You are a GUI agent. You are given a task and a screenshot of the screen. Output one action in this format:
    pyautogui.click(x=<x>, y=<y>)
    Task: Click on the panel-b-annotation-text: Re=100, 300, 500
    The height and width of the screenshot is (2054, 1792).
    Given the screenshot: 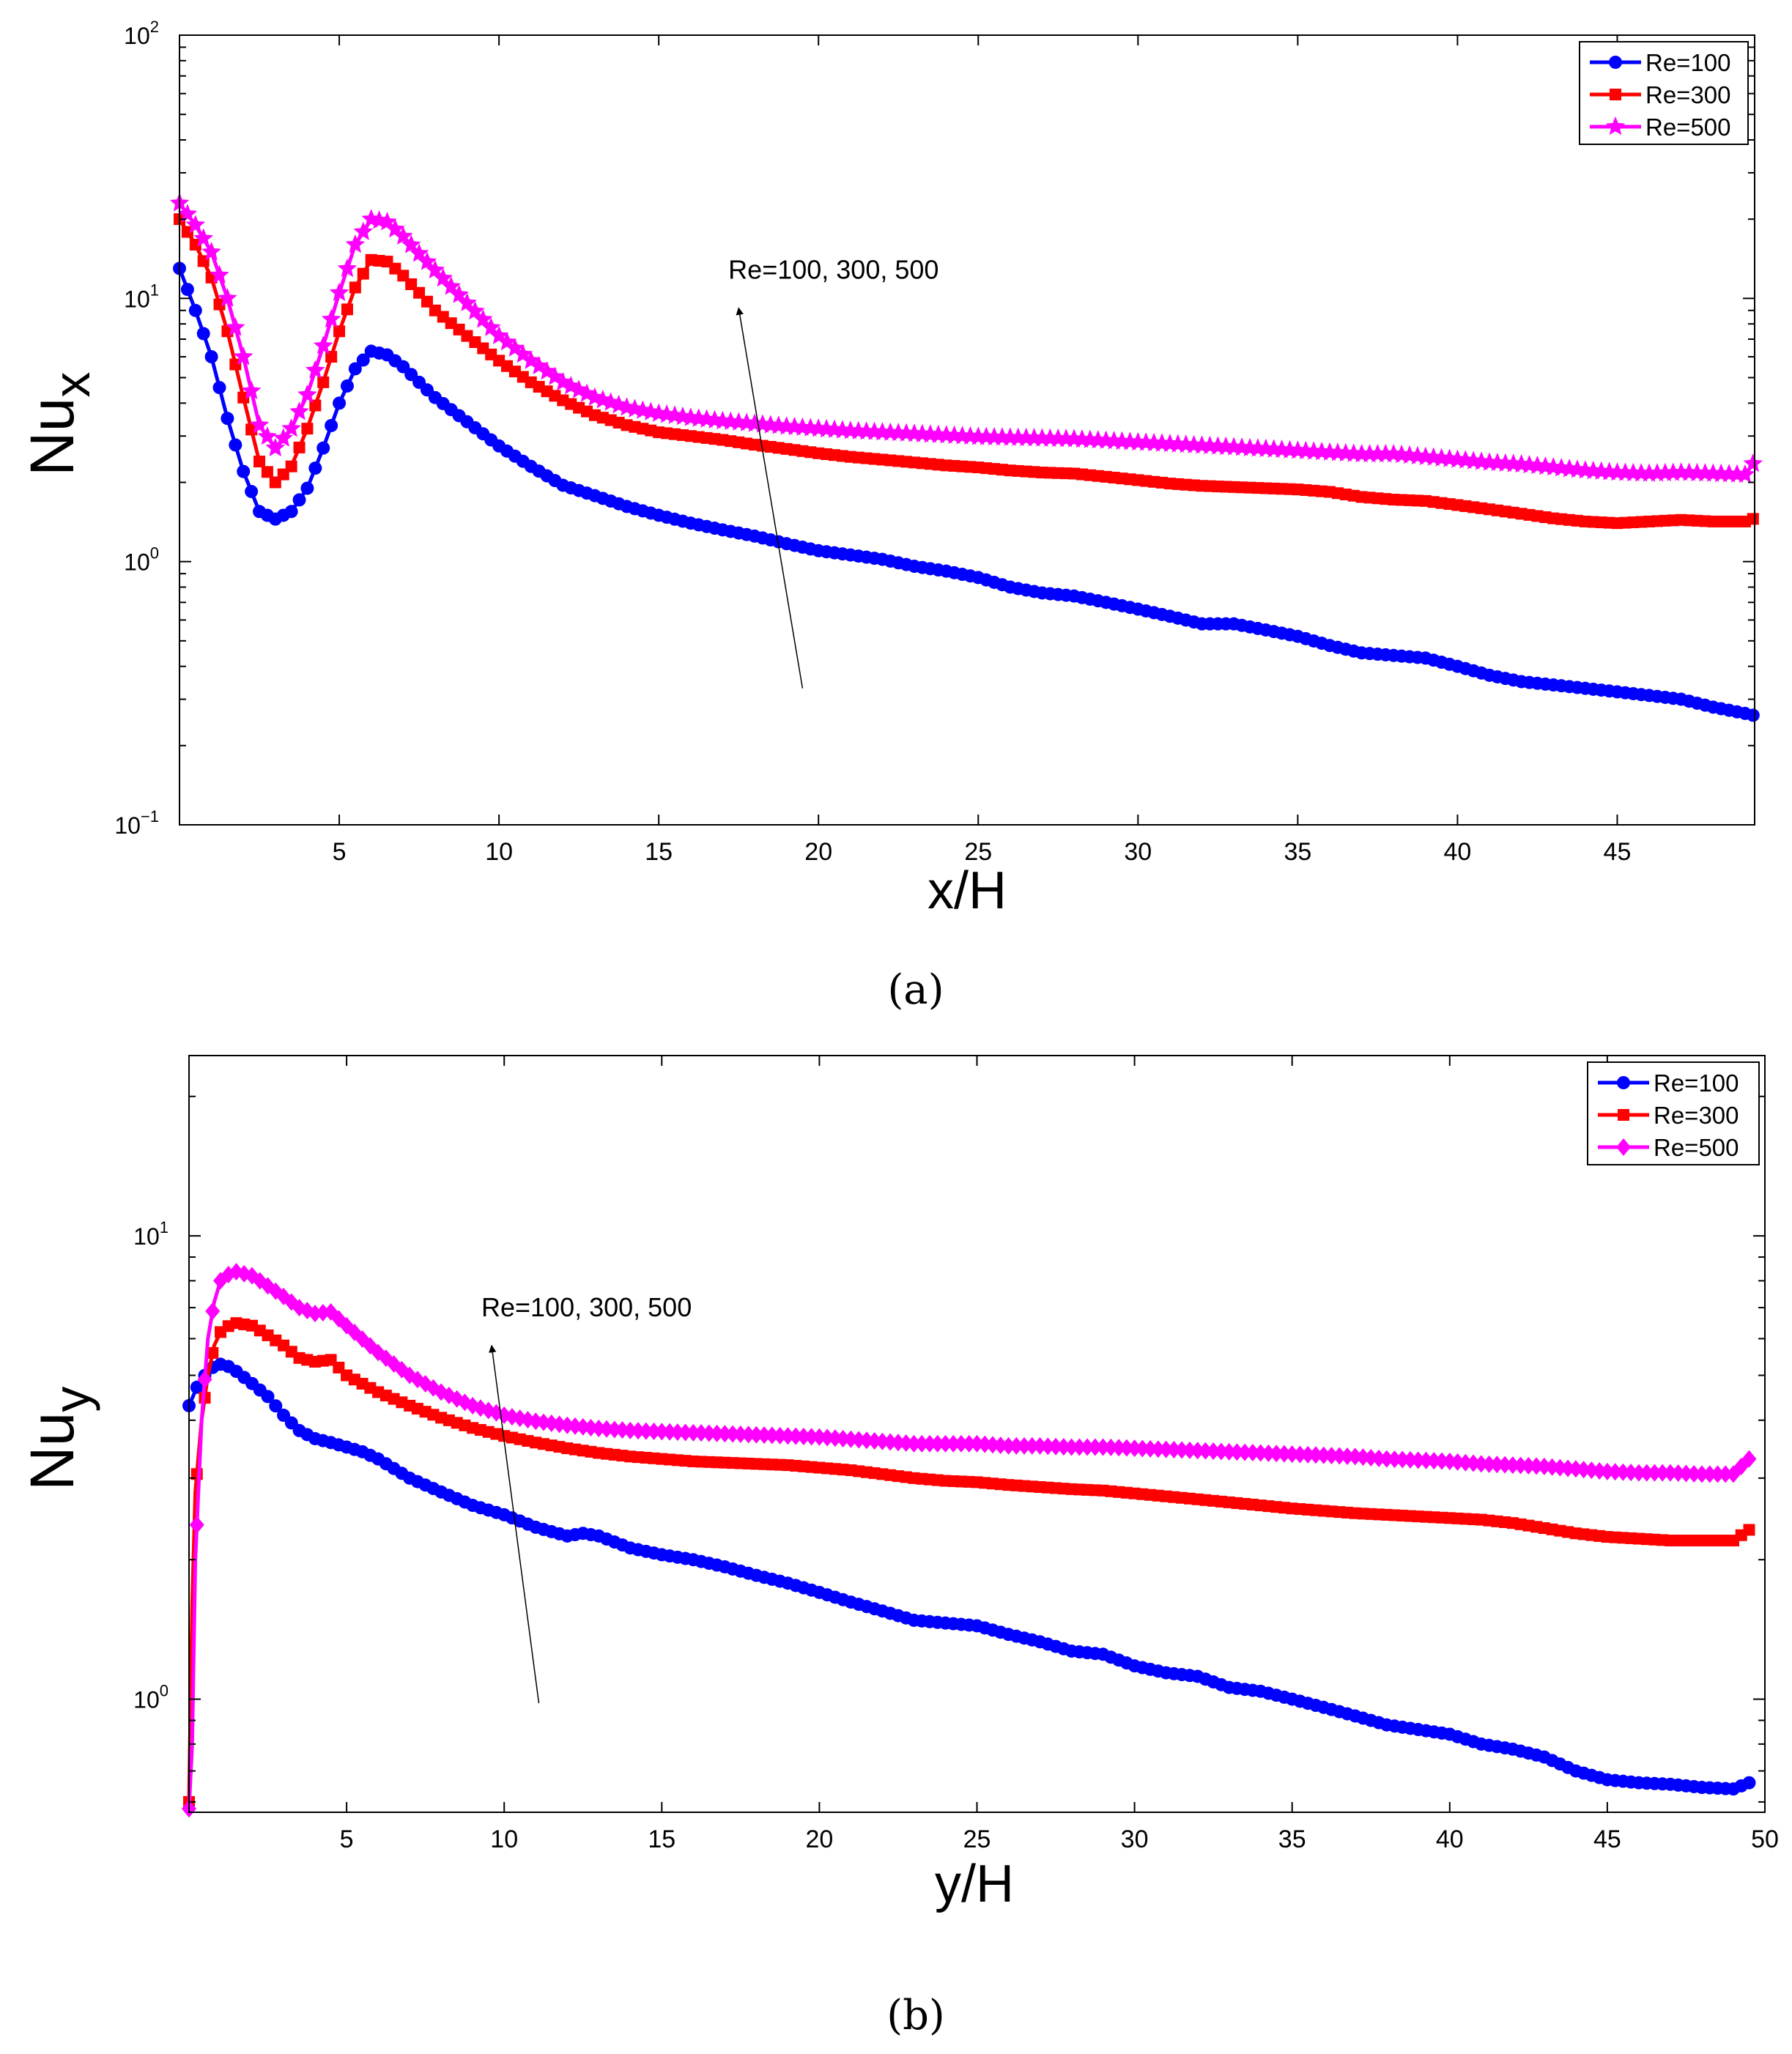 What is the action you would take?
    pyautogui.click(x=586, y=1307)
    